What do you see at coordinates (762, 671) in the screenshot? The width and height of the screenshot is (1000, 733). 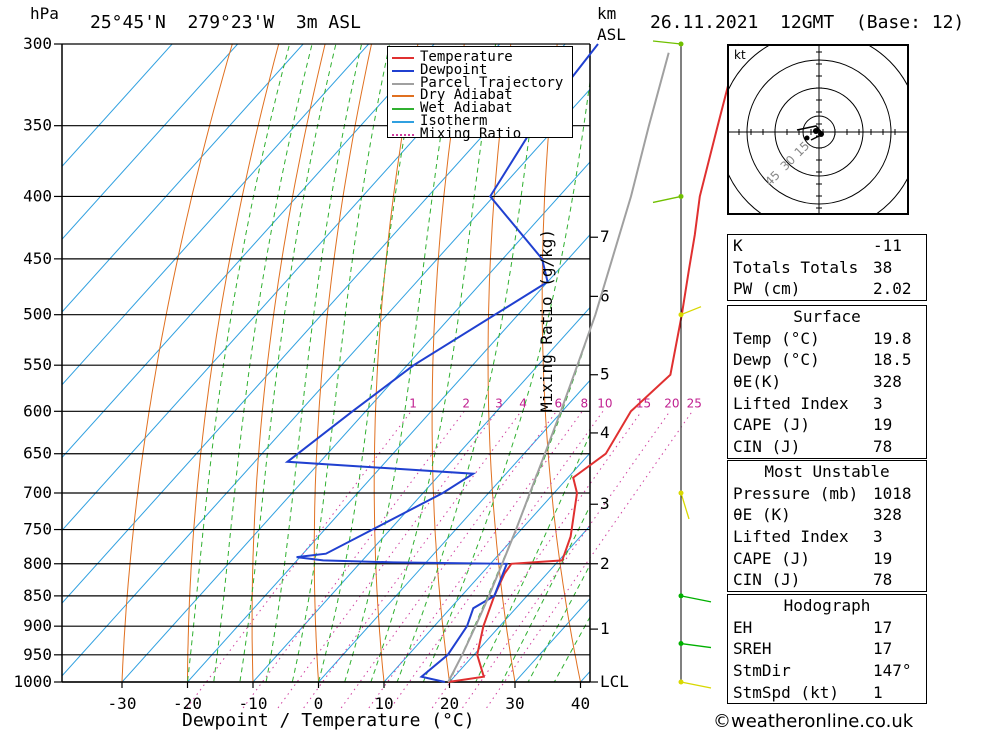 I see `hodograph-stat-key: StmDir` at bounding box center [762, 671].